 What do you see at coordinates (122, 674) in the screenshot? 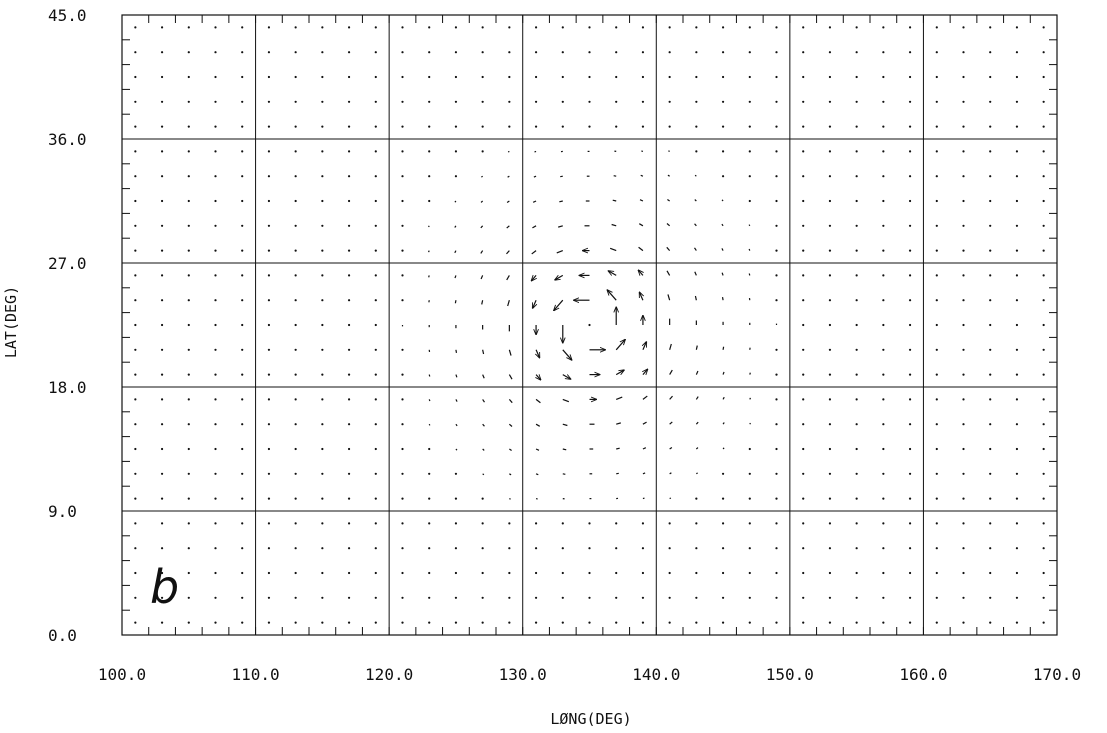
I see `x-tick-label: 100.0` at bounding box center [122, 674].